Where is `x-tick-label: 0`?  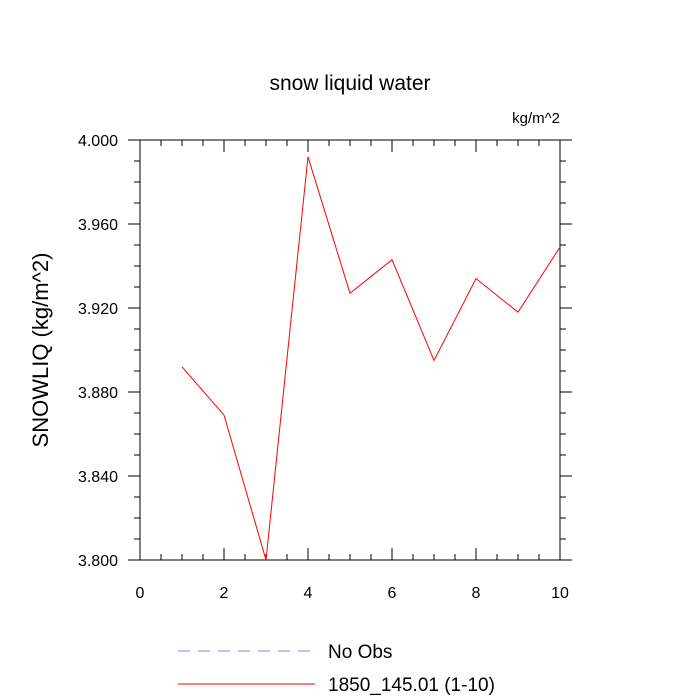 x-tick-label: 0 is located at coordinates (140, 593).